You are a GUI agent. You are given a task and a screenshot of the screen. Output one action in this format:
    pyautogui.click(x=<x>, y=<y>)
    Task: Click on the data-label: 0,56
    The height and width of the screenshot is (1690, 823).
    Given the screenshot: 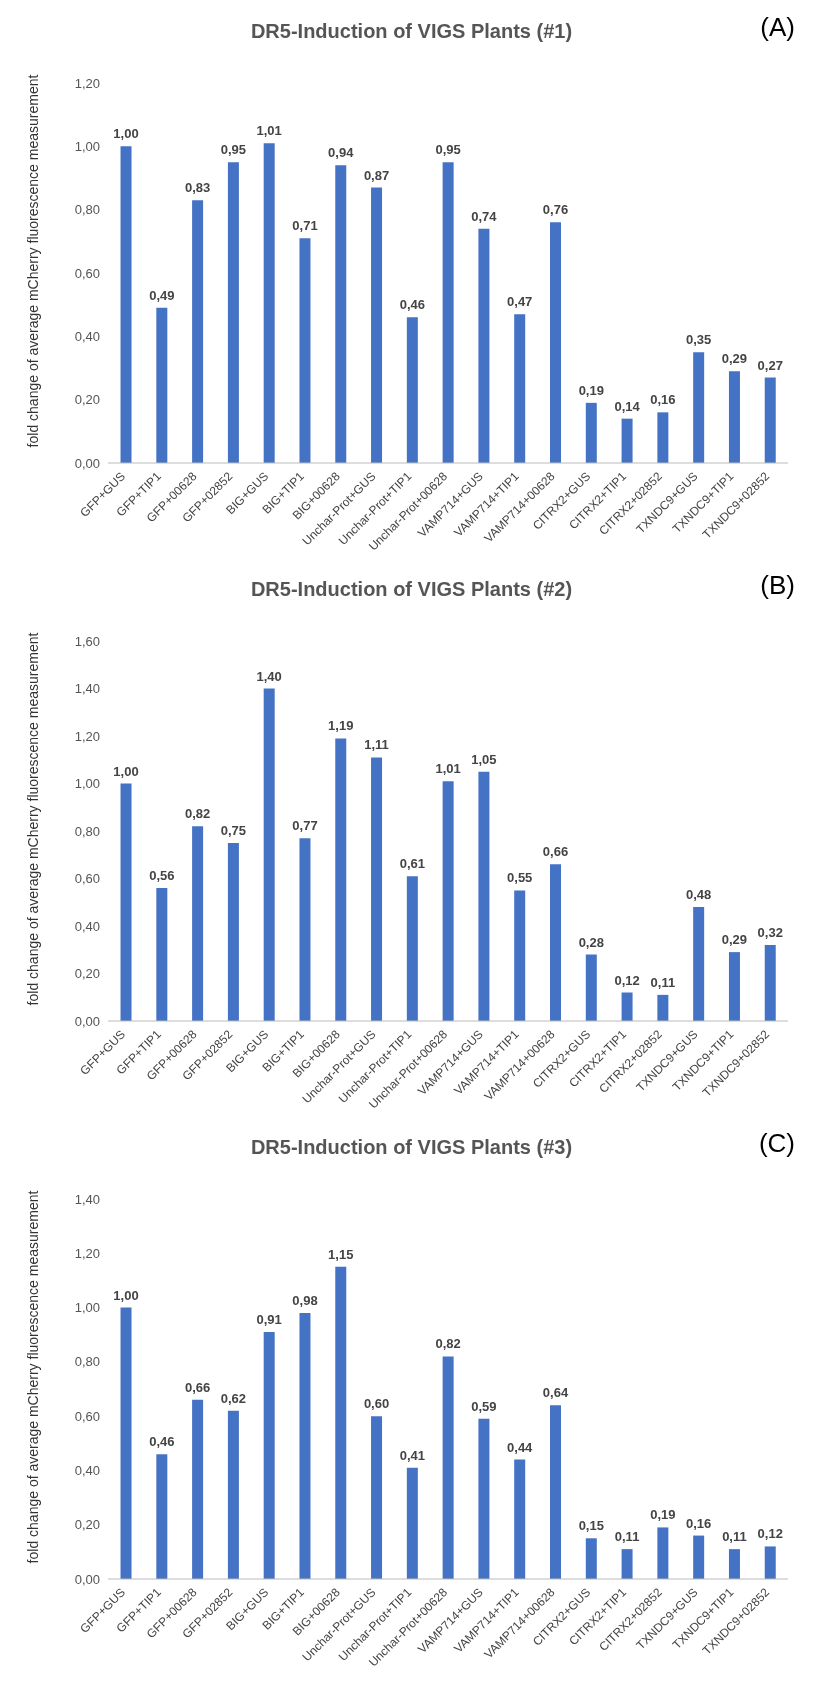 What is the action you would take?
    pyautogui.click(x=162, y=875)
    